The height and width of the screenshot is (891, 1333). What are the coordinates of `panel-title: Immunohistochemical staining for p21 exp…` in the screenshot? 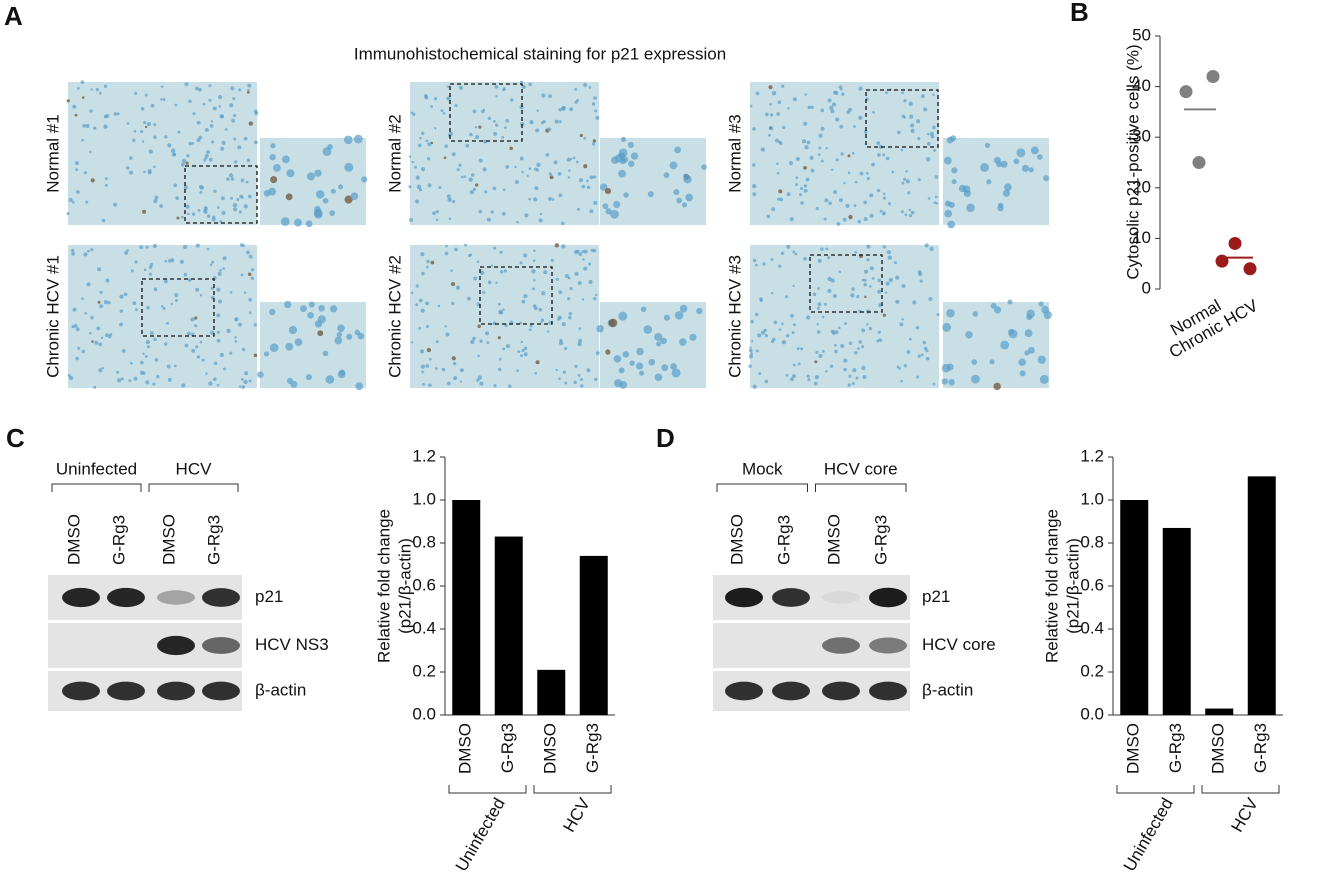 It's located at (540, 53).